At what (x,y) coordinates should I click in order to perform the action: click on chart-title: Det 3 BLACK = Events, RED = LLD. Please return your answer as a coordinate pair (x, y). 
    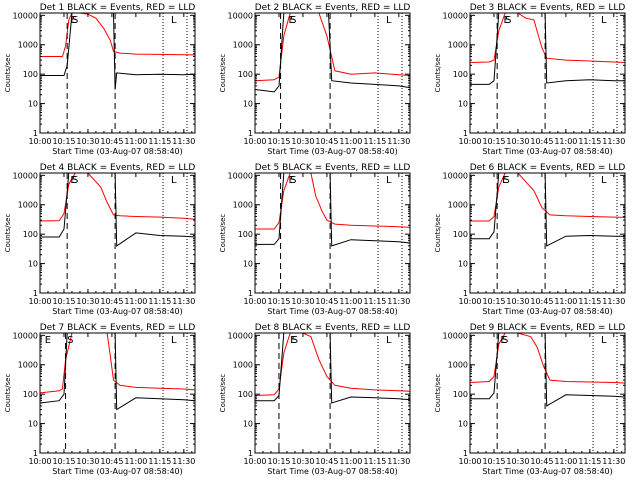
    Looking at the image, I should click on (548, 8).